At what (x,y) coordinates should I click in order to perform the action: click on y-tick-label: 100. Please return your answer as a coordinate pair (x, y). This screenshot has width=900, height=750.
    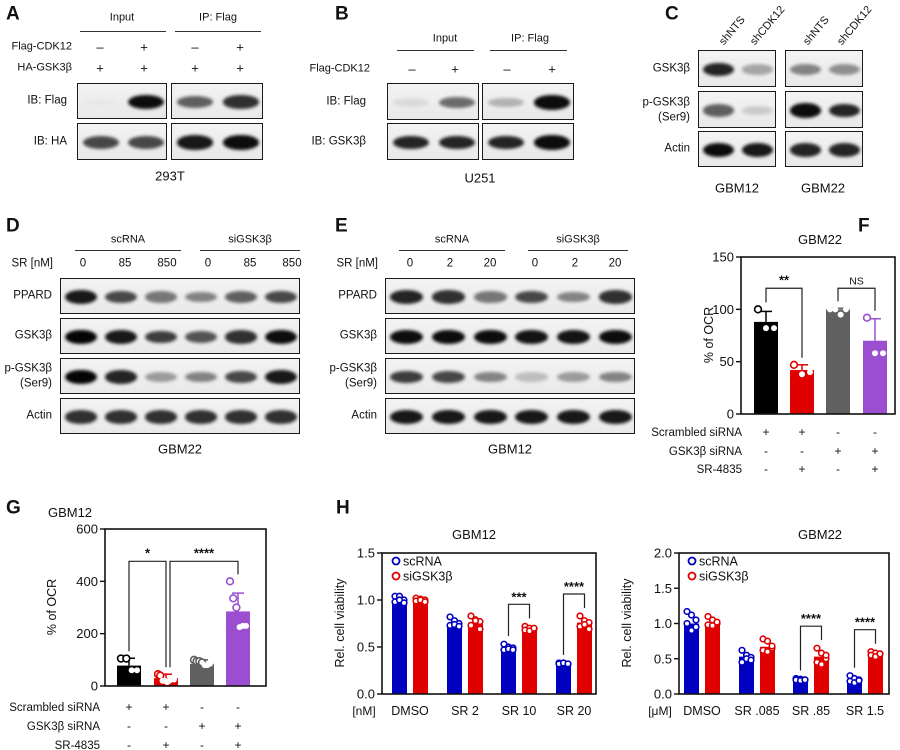
    Looking at the image, I should click on (723, 309).